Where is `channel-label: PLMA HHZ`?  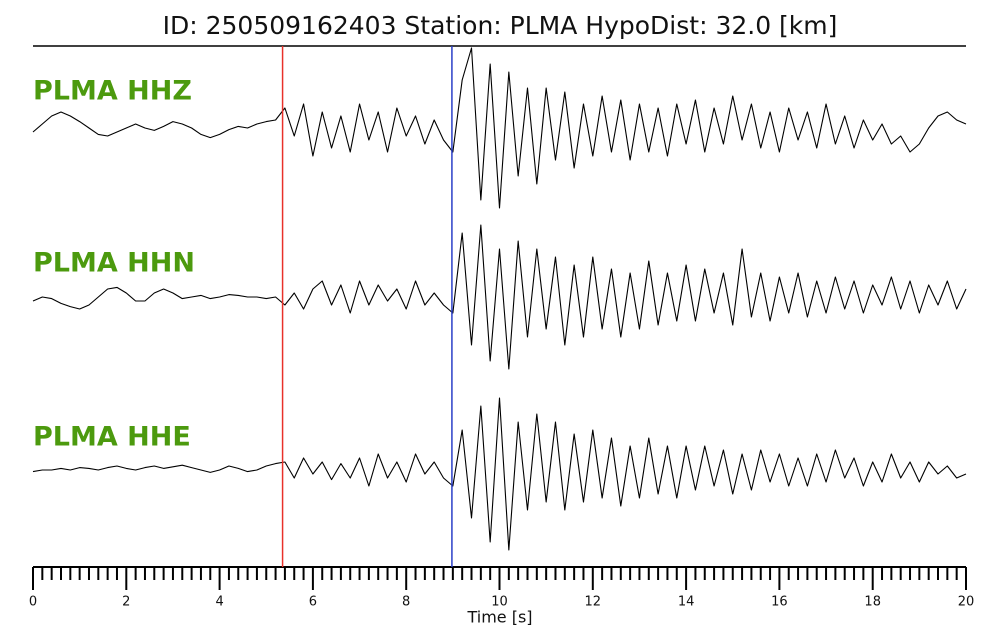 channel-label: PLMA HHZ is located at coordinates (112, 91).